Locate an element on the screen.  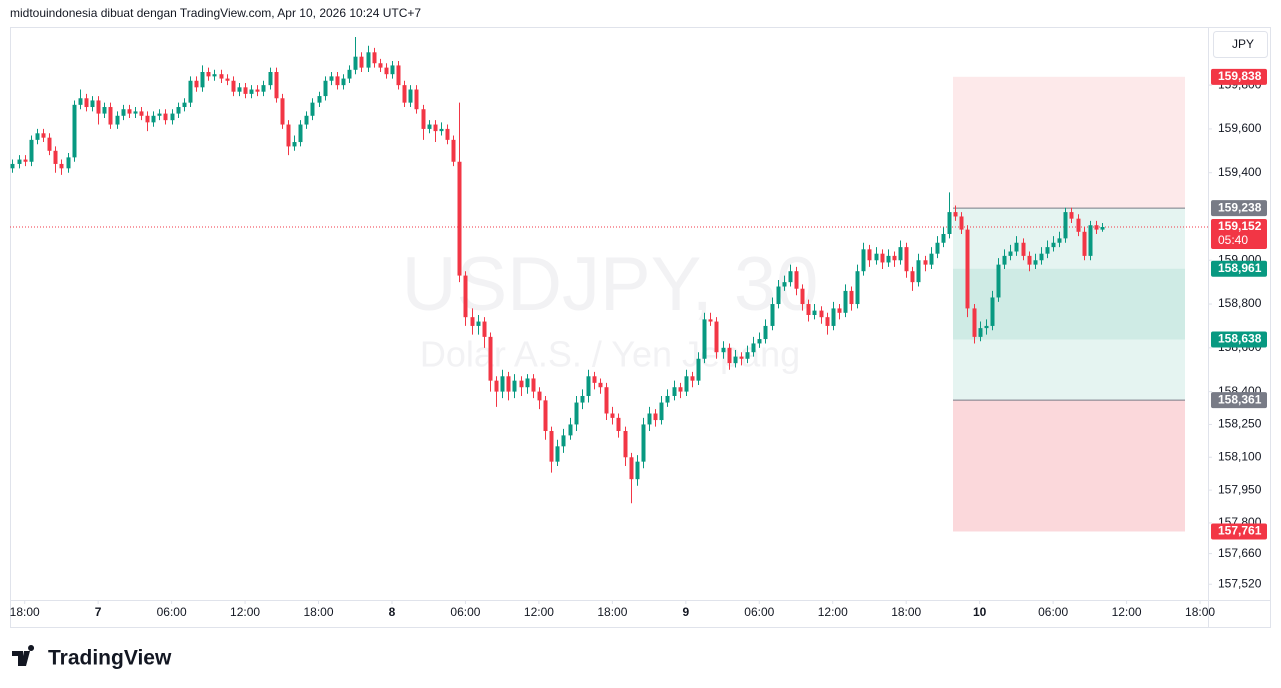
x-tick-label: 7 is located at coordinates (98, 612).